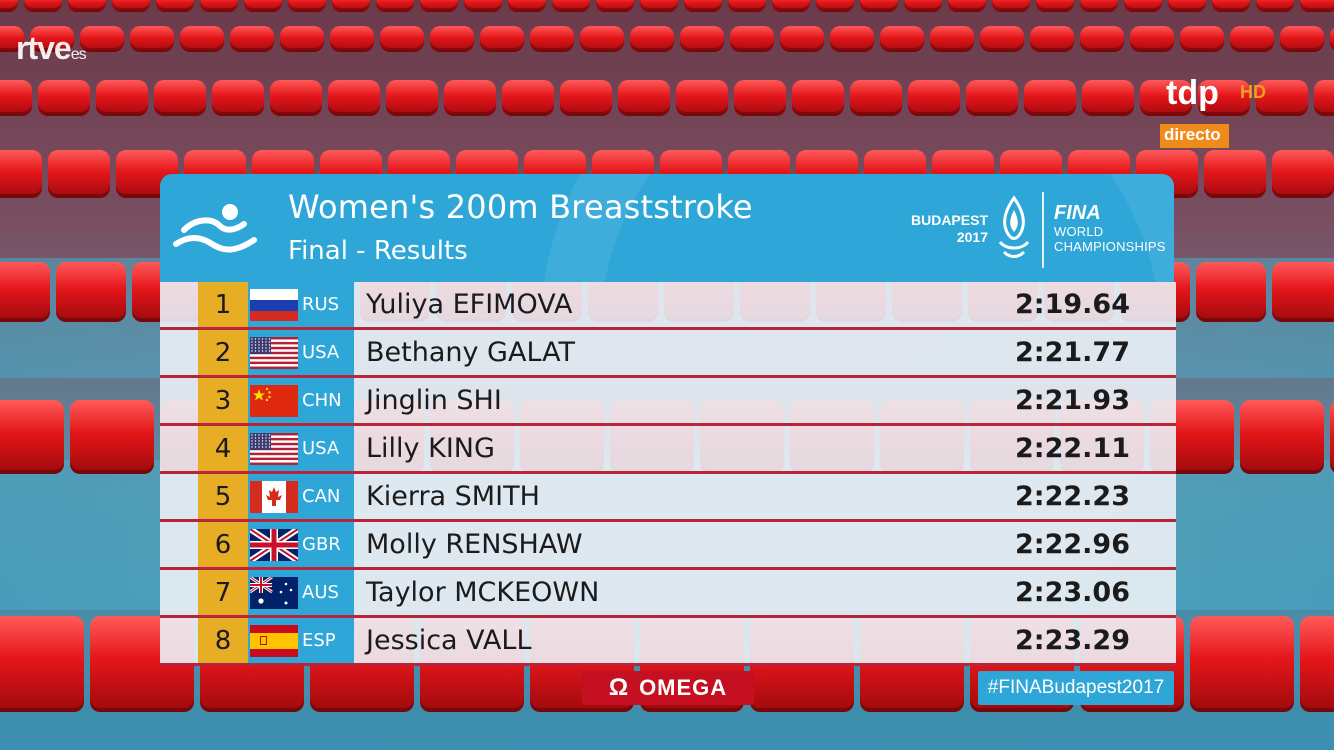 This screenshot has width=1334, height=750. What do you see at coordinates (223, 544) in the screenshot?
I see `rank-cell: 6` at bounding box center [223, 544].